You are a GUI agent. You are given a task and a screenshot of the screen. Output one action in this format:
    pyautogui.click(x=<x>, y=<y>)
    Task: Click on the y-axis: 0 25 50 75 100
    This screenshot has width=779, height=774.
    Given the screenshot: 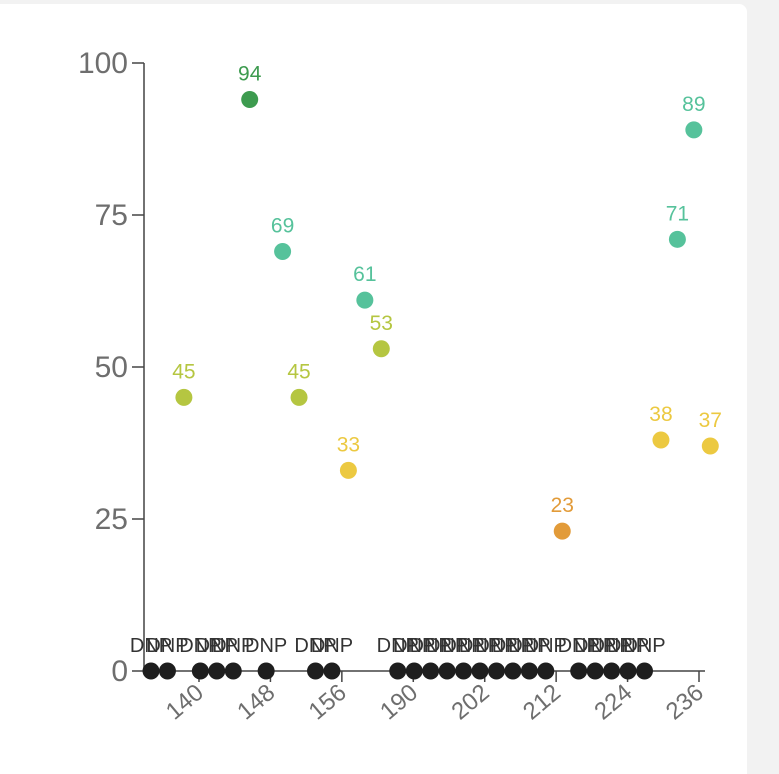 What is the action you would take?
    pyautogui.click(x=111, y=367)
    